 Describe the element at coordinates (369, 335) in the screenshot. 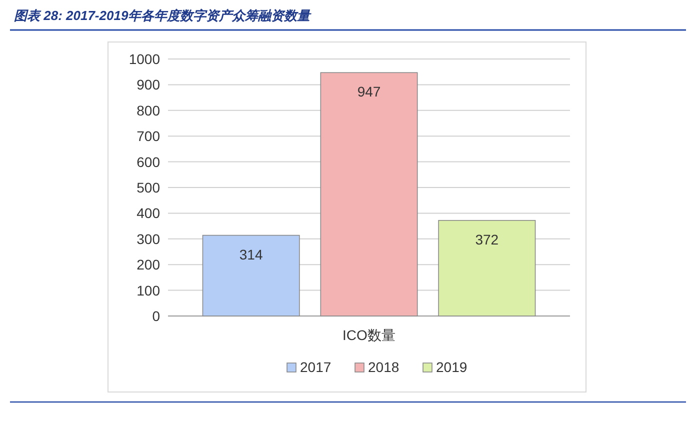

I see `x-tick-label: ICO数量` at that location.